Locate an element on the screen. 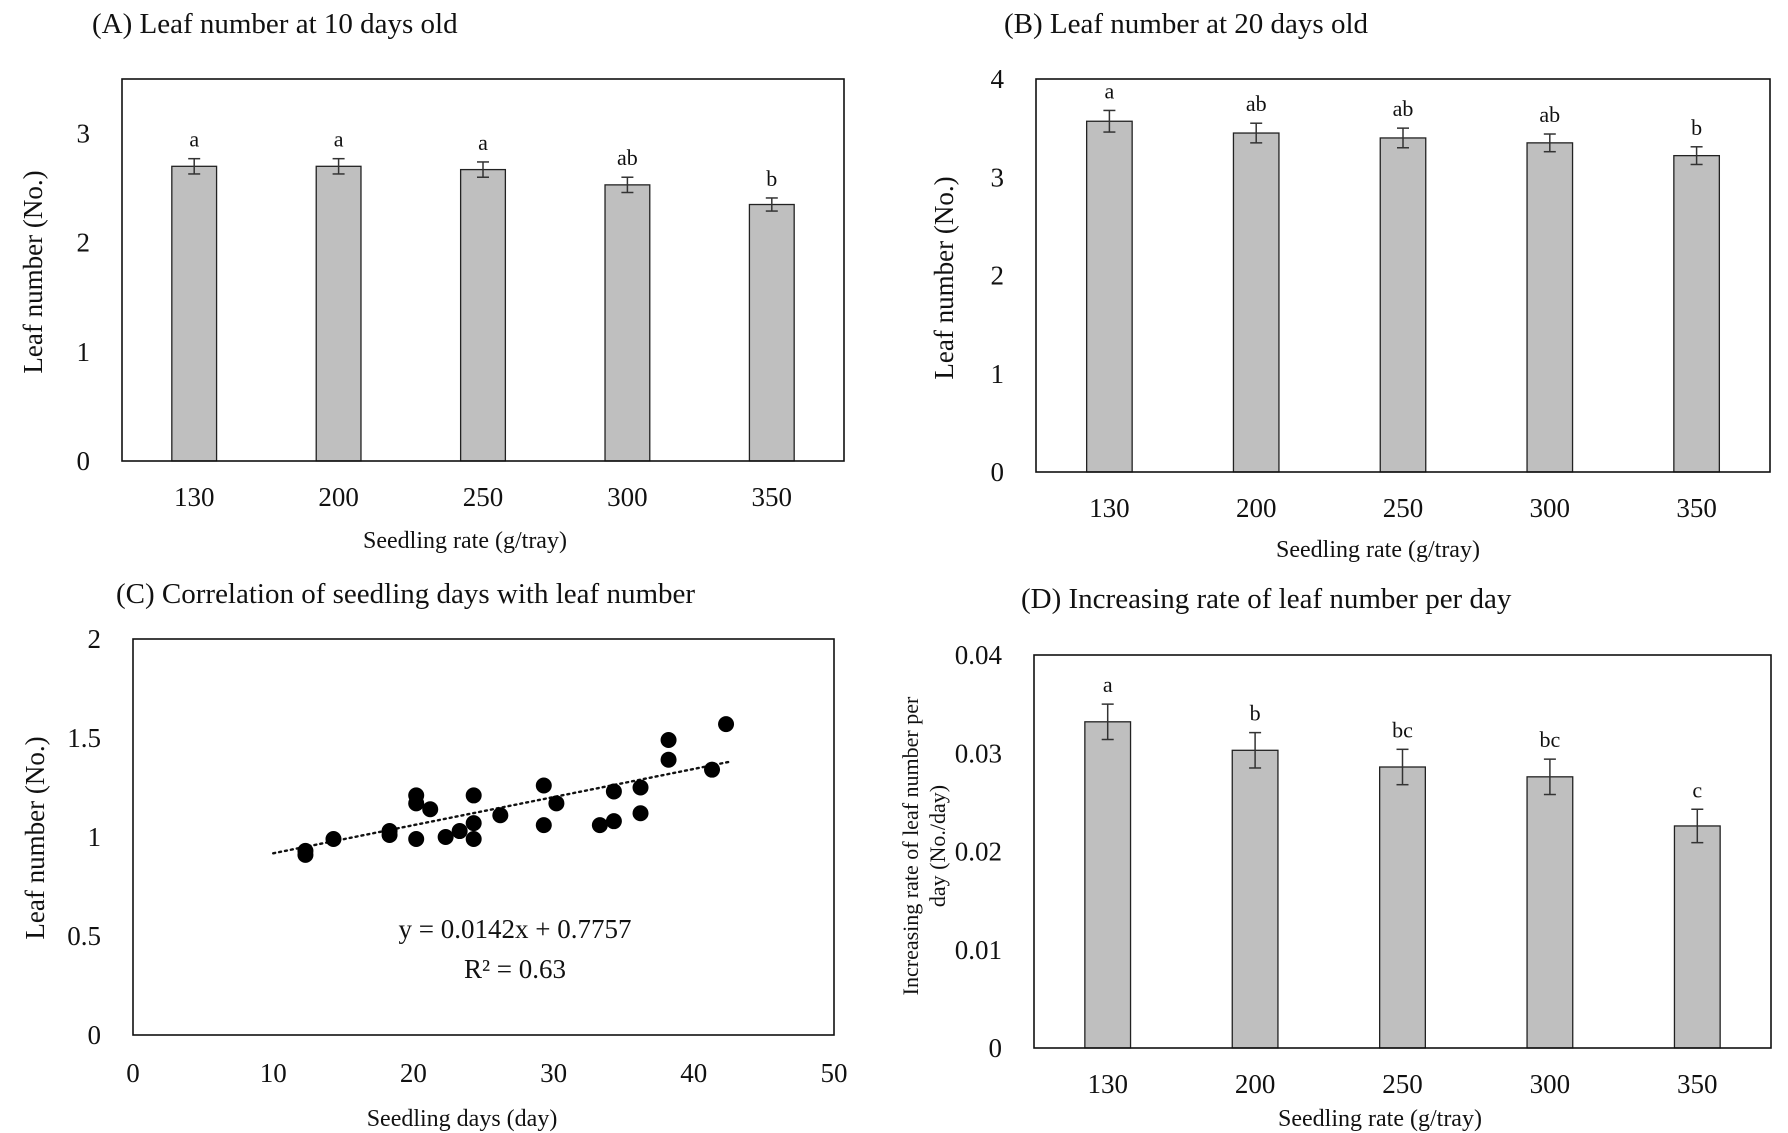  trendline-equation: y = 0.0142x + 0.7757 is located at coordinates (515, 929).